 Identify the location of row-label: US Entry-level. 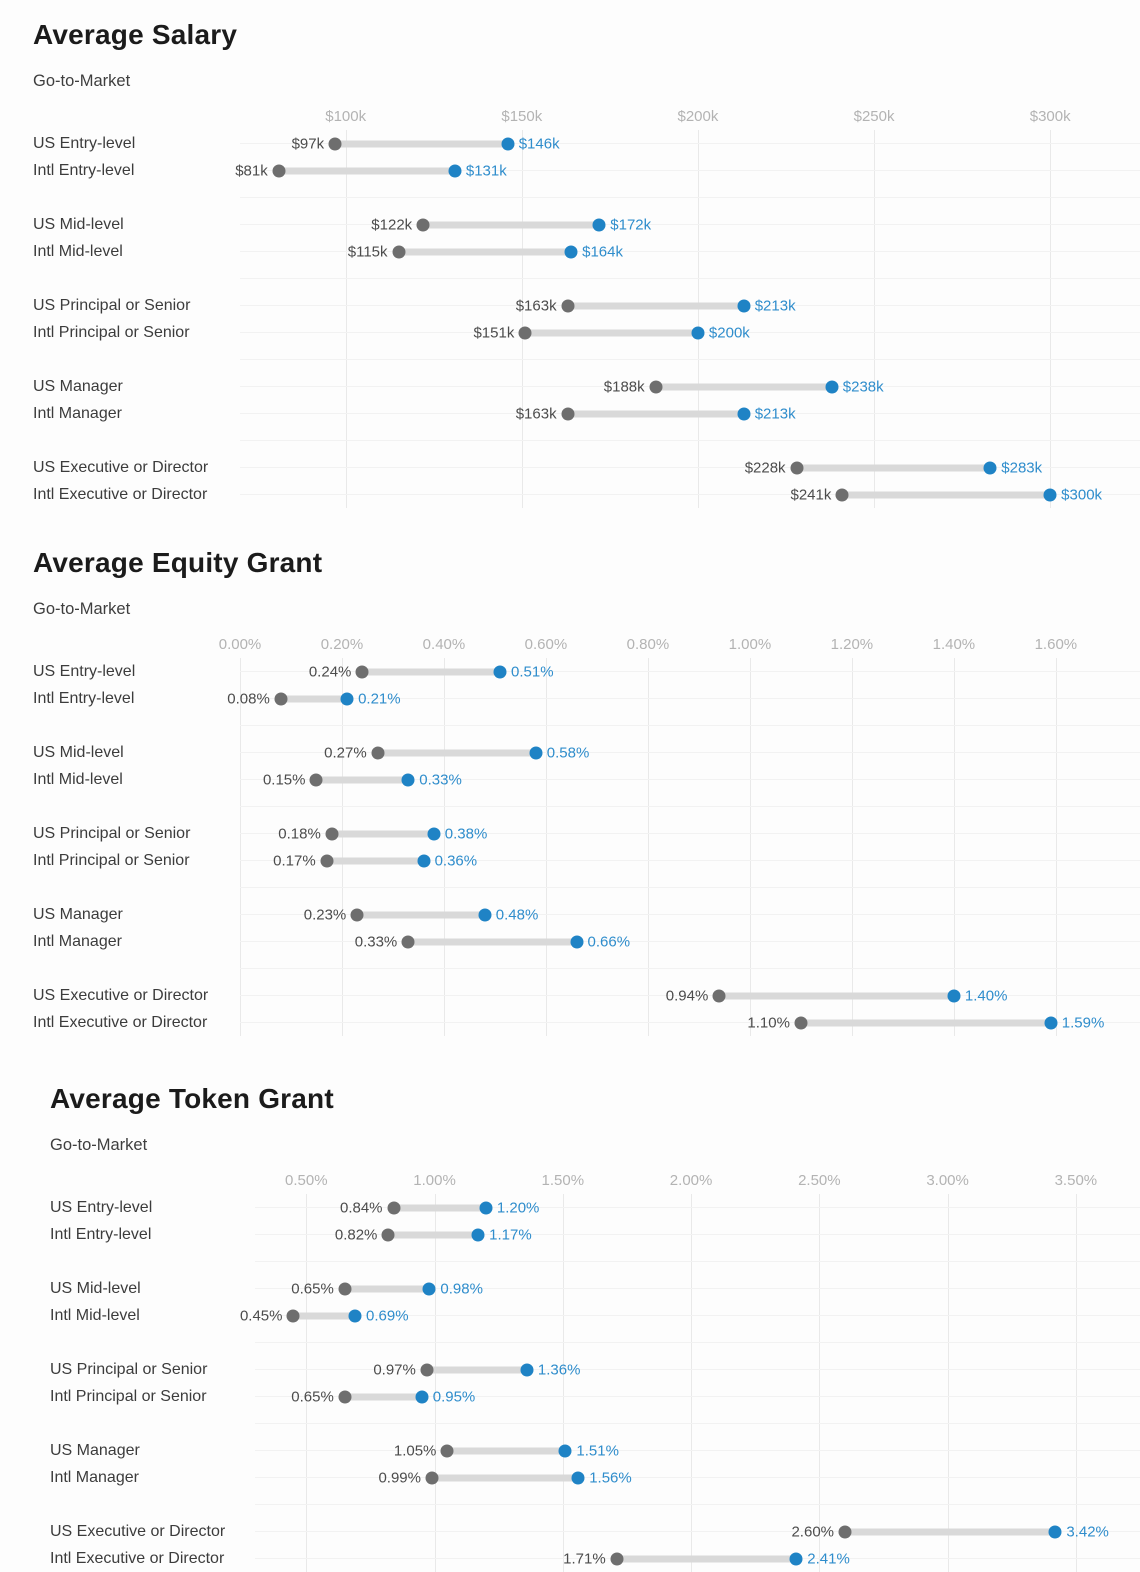
(101, 1207).